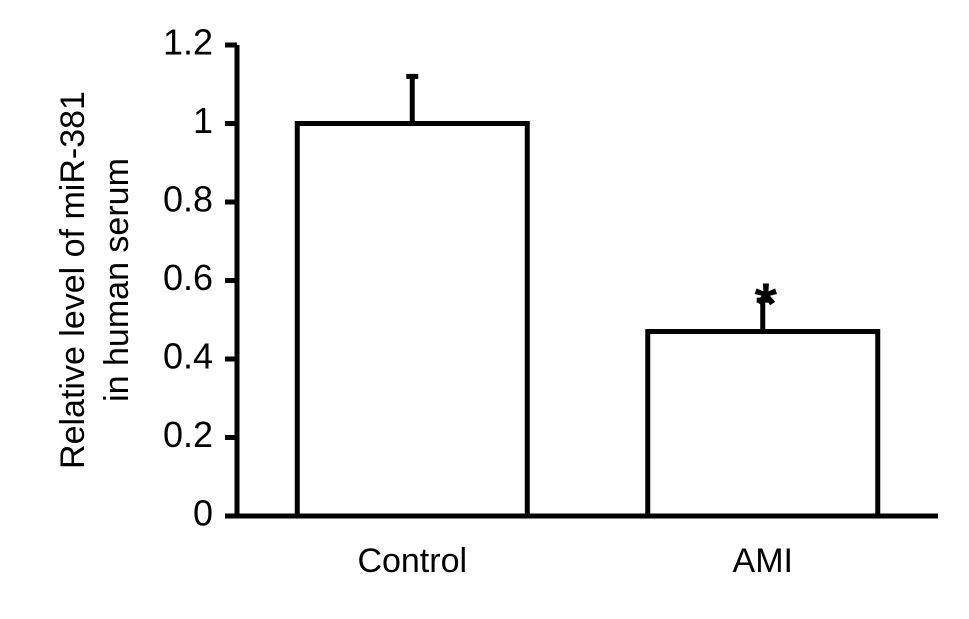 This screenshot has height=619, width=969. What do you see at coordinates (188, 356) in the screenshot?
I see `y-tick-label: 0.4` at bounding box center [188, 356].